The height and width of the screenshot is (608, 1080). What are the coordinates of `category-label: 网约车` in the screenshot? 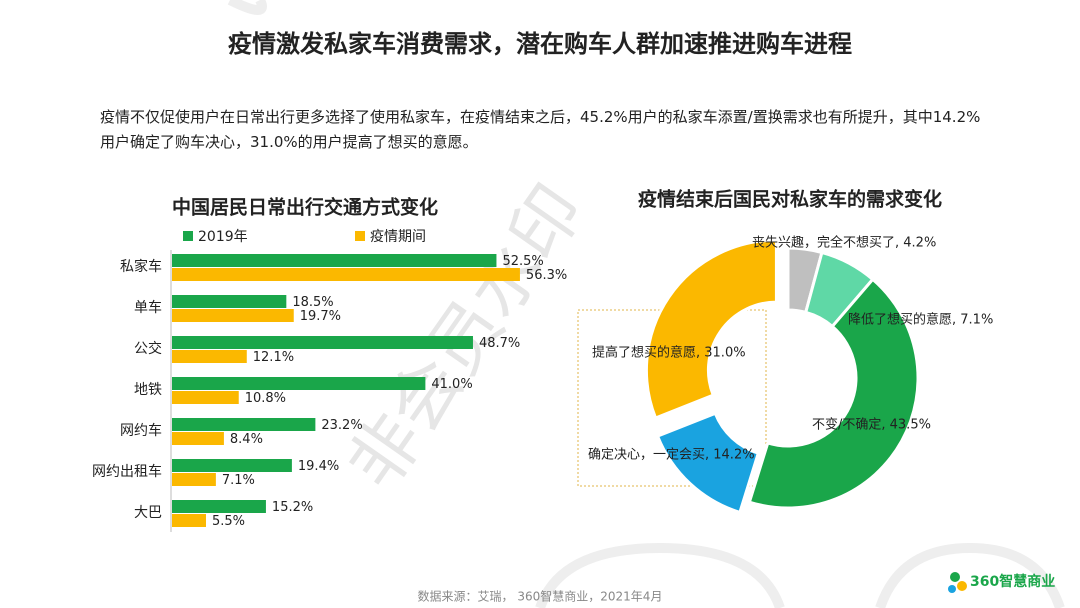 It's located at (141, 430).